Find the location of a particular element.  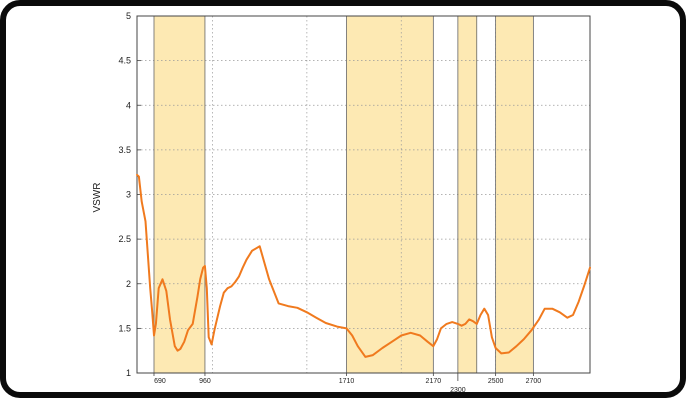

y-tick-label: 4 is located at coordinates (128, 105).